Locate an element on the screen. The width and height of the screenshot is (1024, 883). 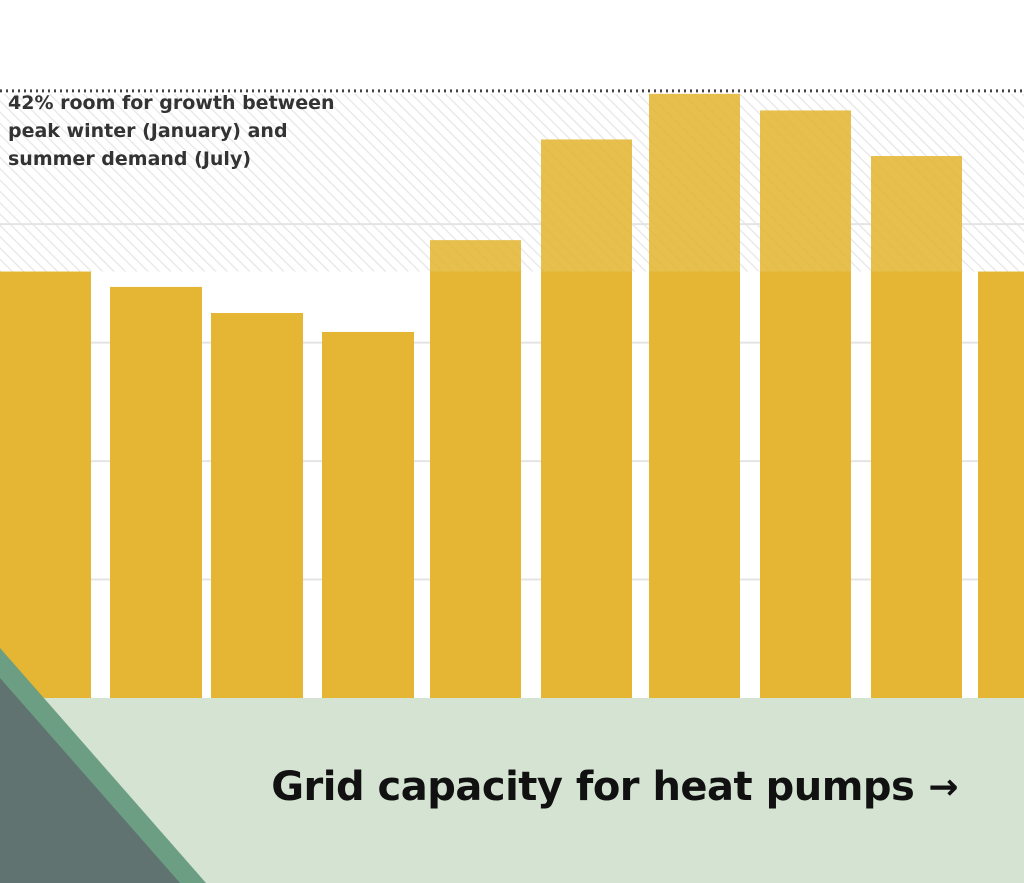
grid-capacity-link: Grid capacity for heat pumps → is located at coordinates (614, 787).